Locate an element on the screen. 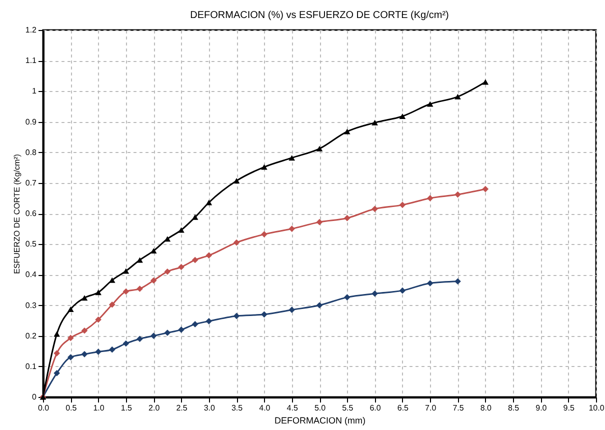 The height and width of the screenshot is (430, 605). y-tick-label: 0.9 is located at coordinates (31, 121).